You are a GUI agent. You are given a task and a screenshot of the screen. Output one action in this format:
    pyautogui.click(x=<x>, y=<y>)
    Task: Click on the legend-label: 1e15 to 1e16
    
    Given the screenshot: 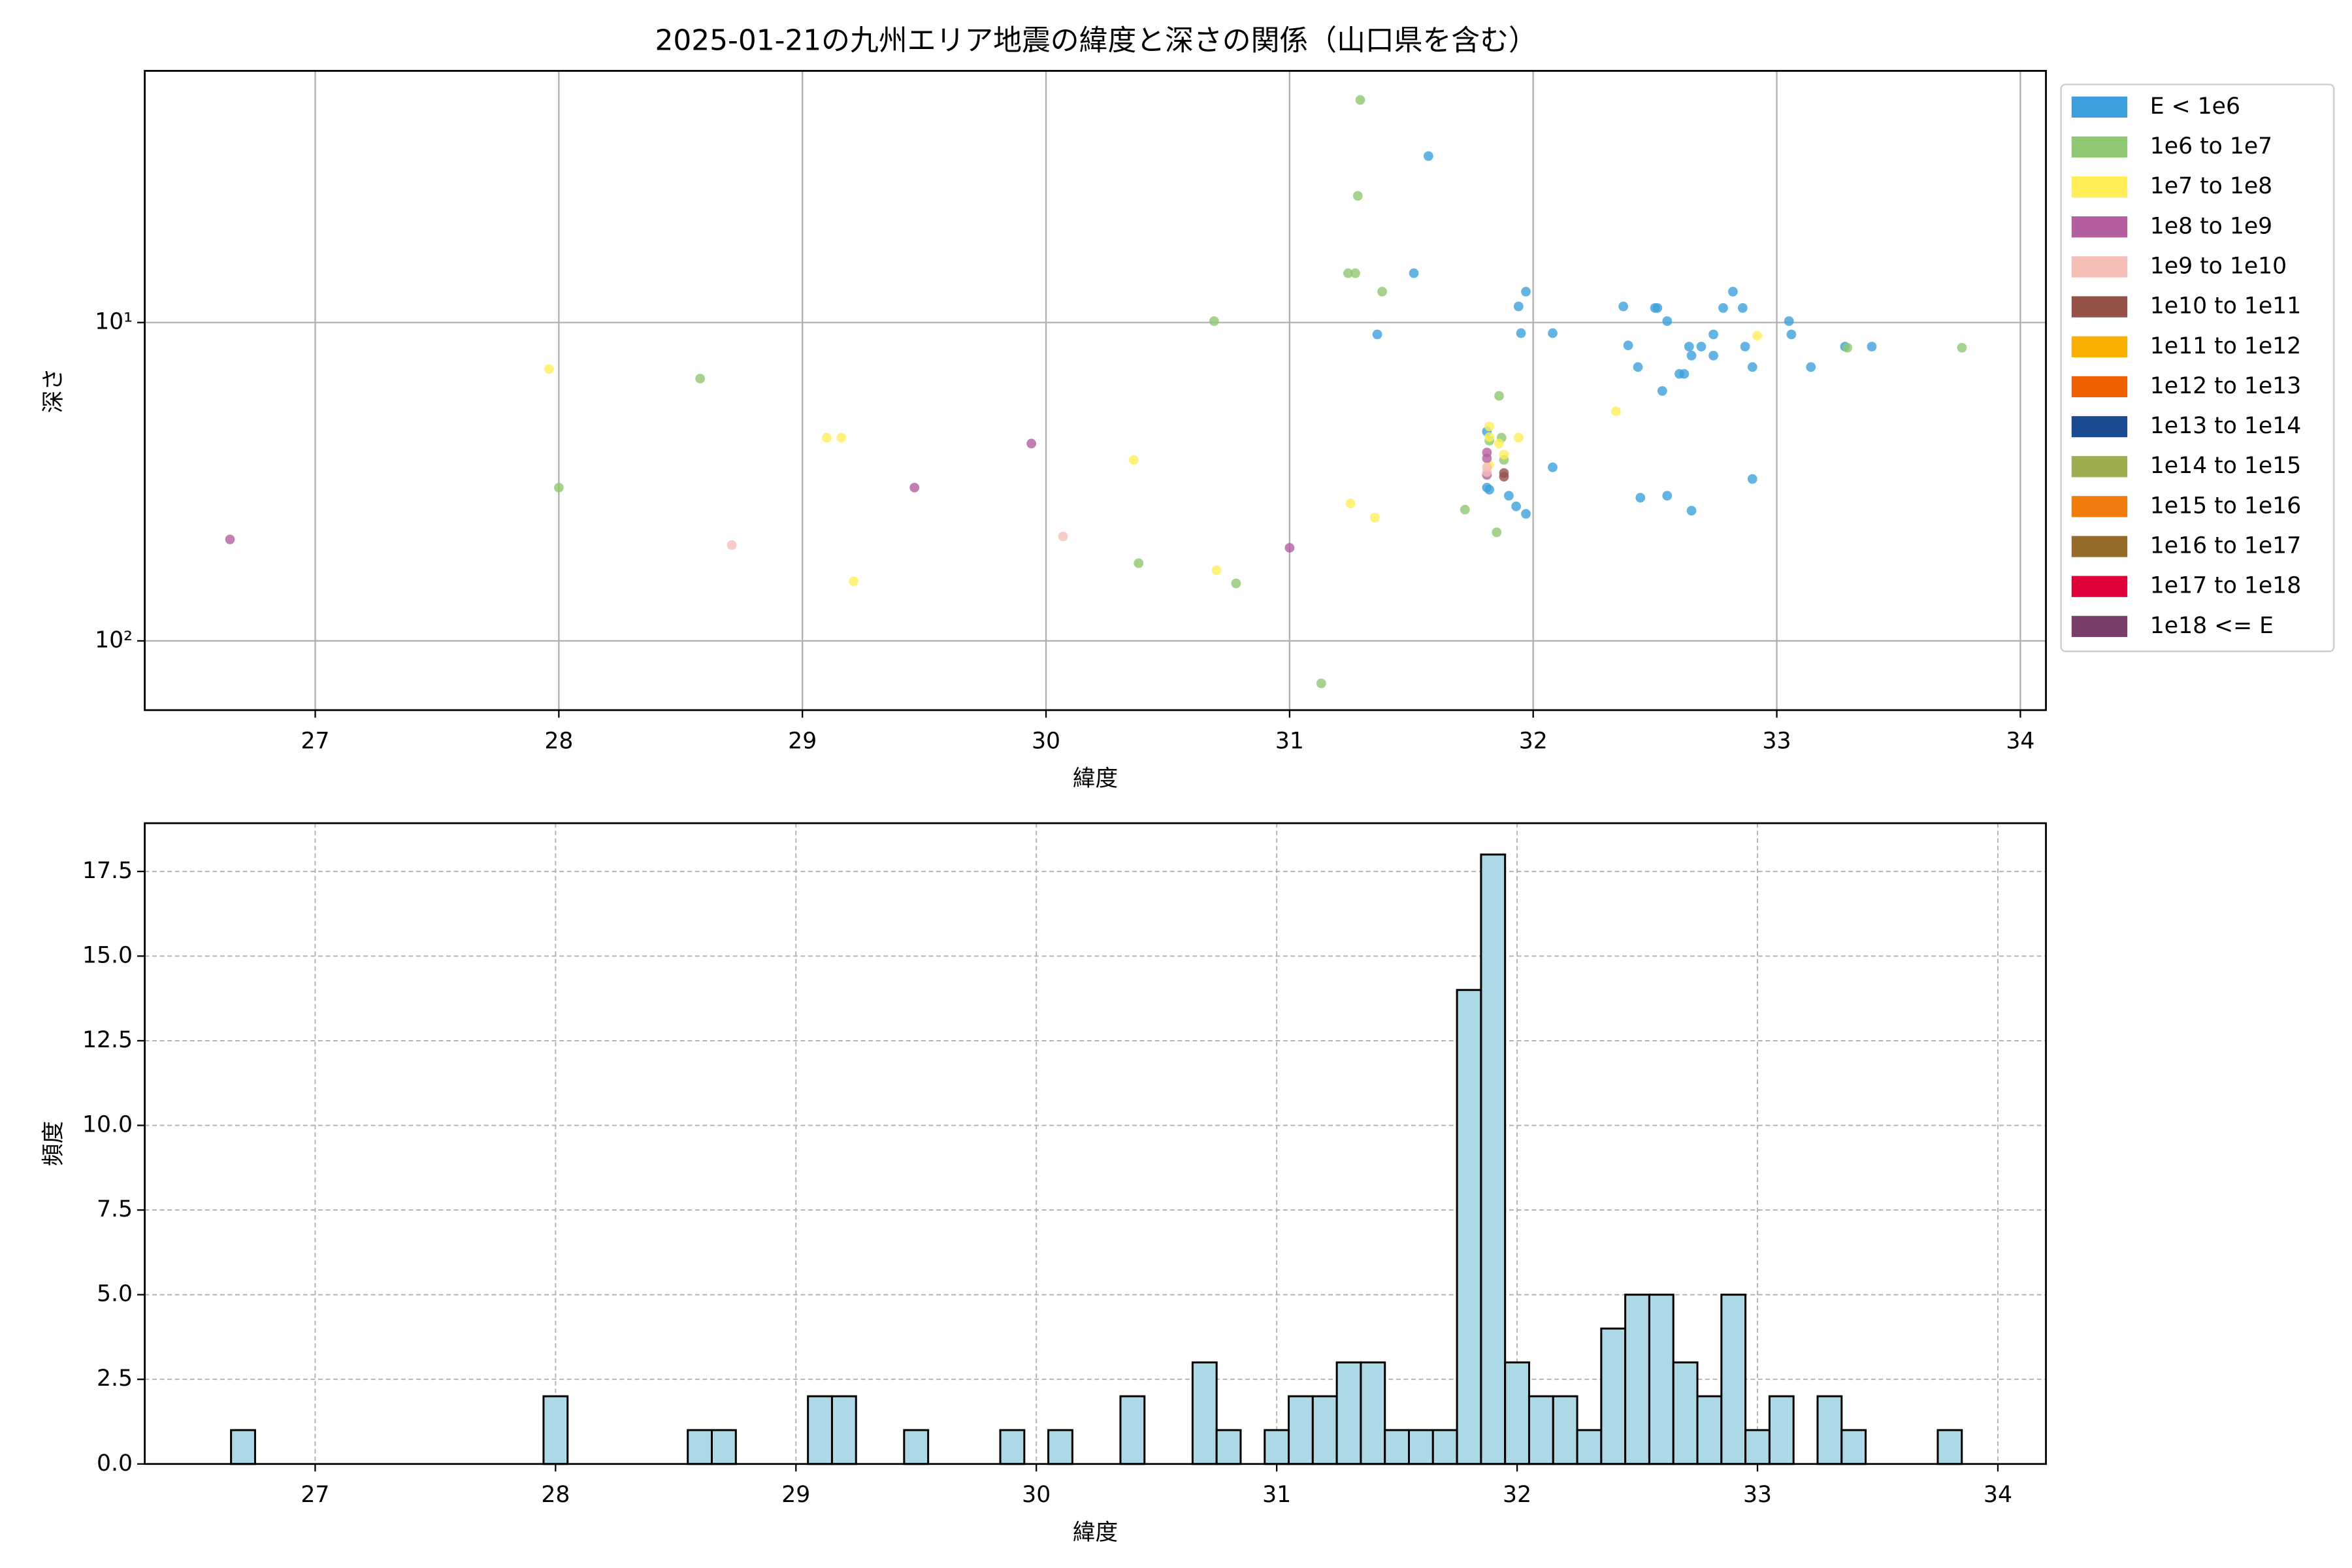 What is the action you would take?
    pyautogui.click(x=2225, y=506)
    